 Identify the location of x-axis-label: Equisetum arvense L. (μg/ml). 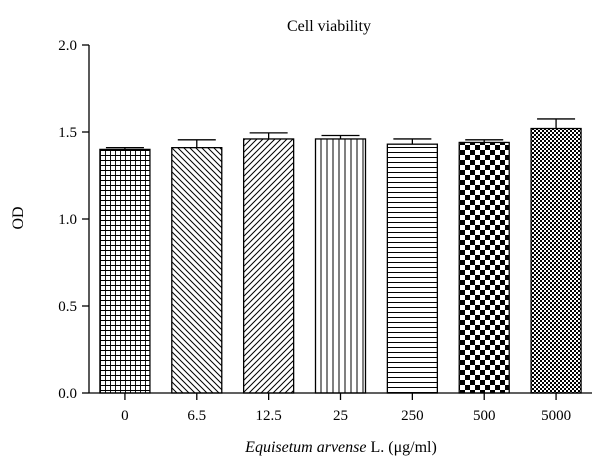
(340, 447).